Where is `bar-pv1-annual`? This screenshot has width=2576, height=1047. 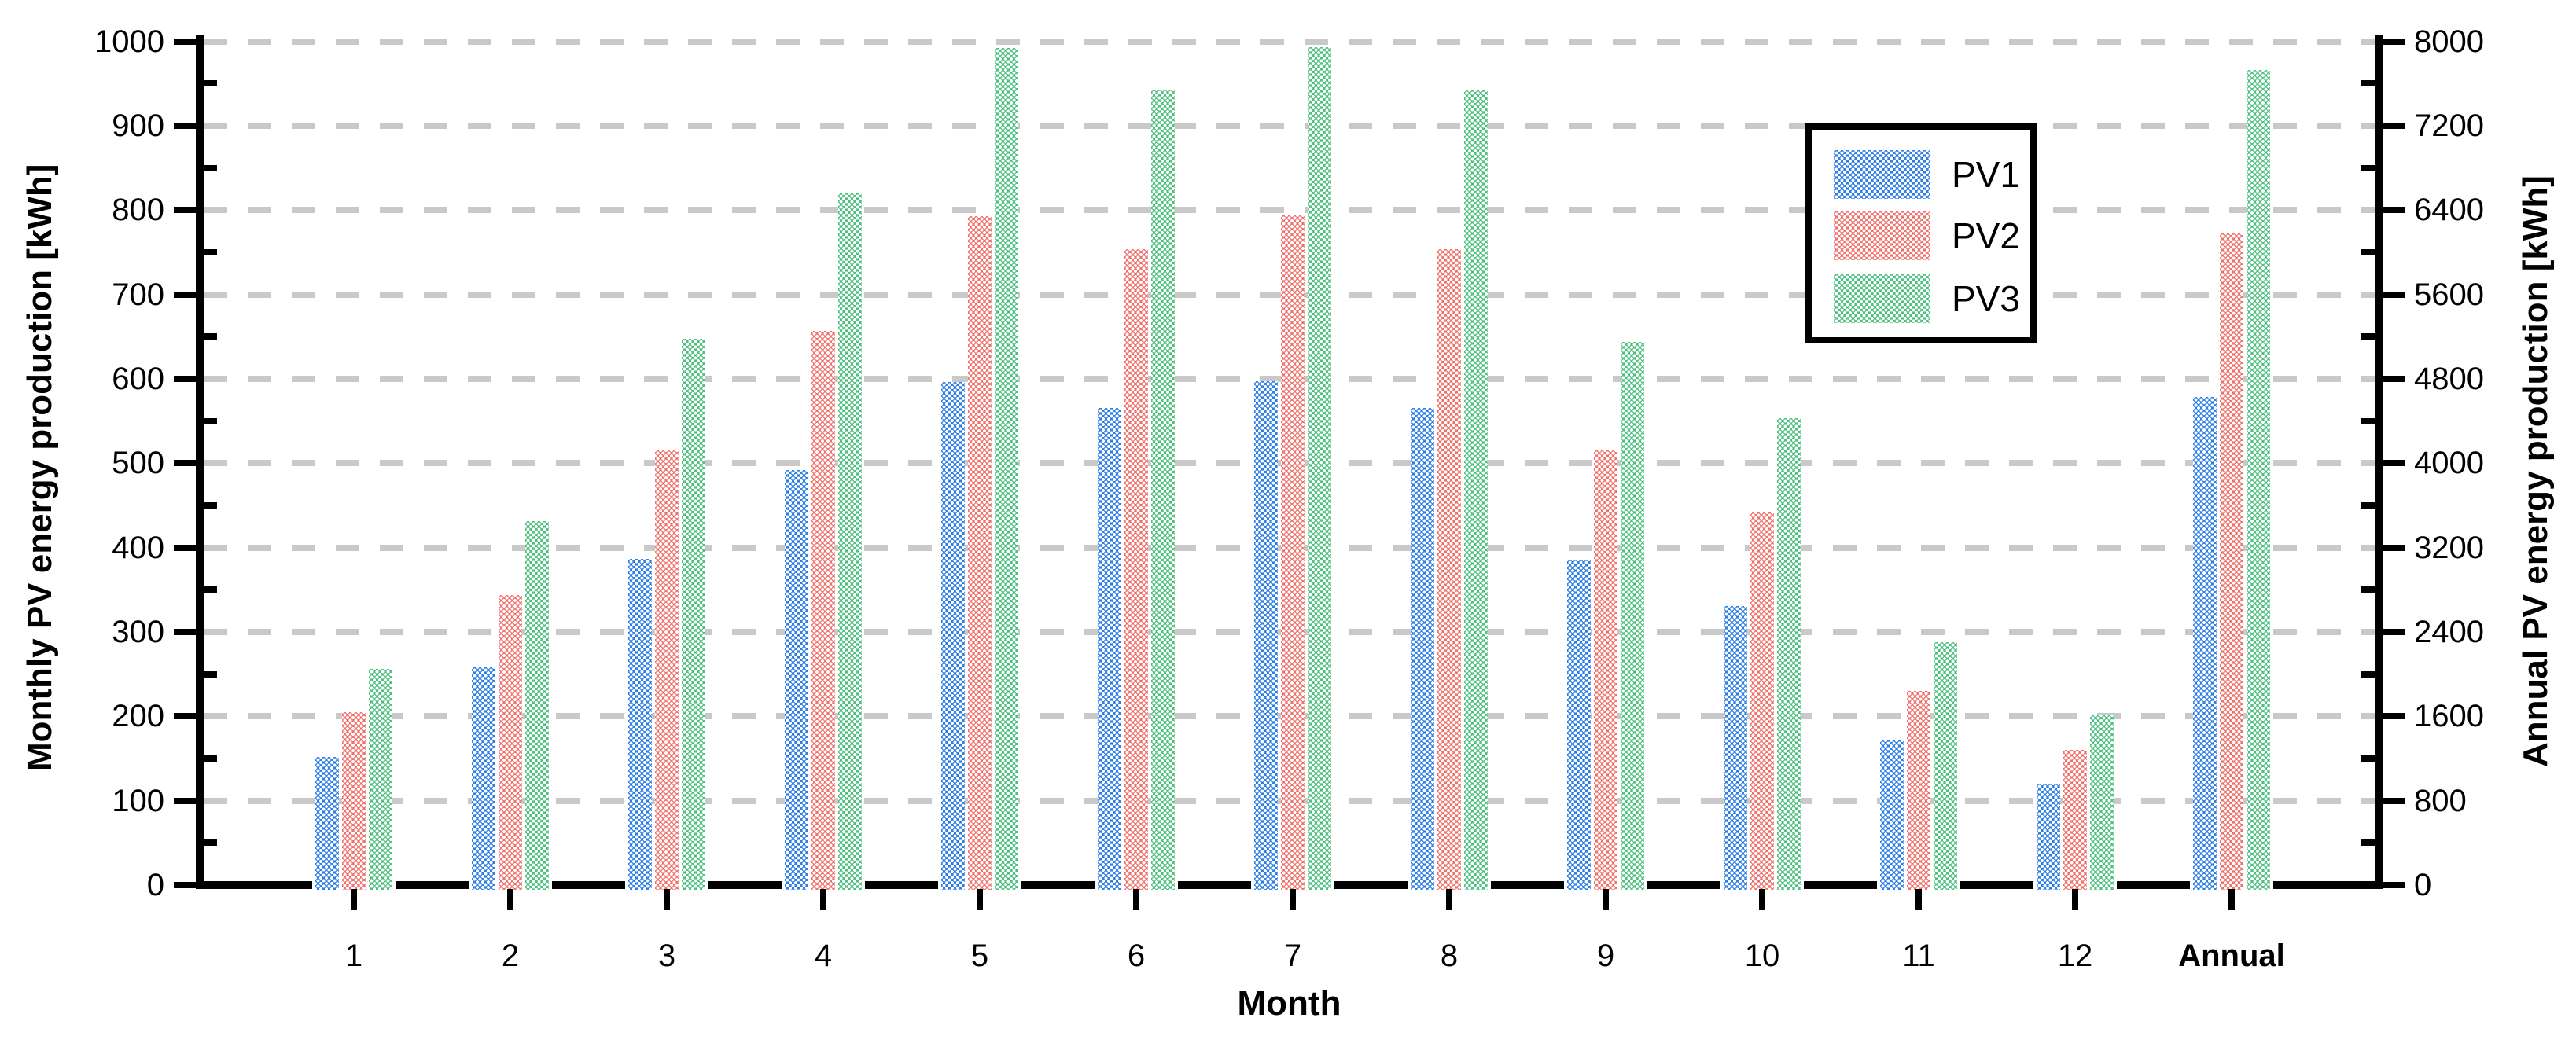
bar-pv1-annual is located at coordinates (2205, 643).